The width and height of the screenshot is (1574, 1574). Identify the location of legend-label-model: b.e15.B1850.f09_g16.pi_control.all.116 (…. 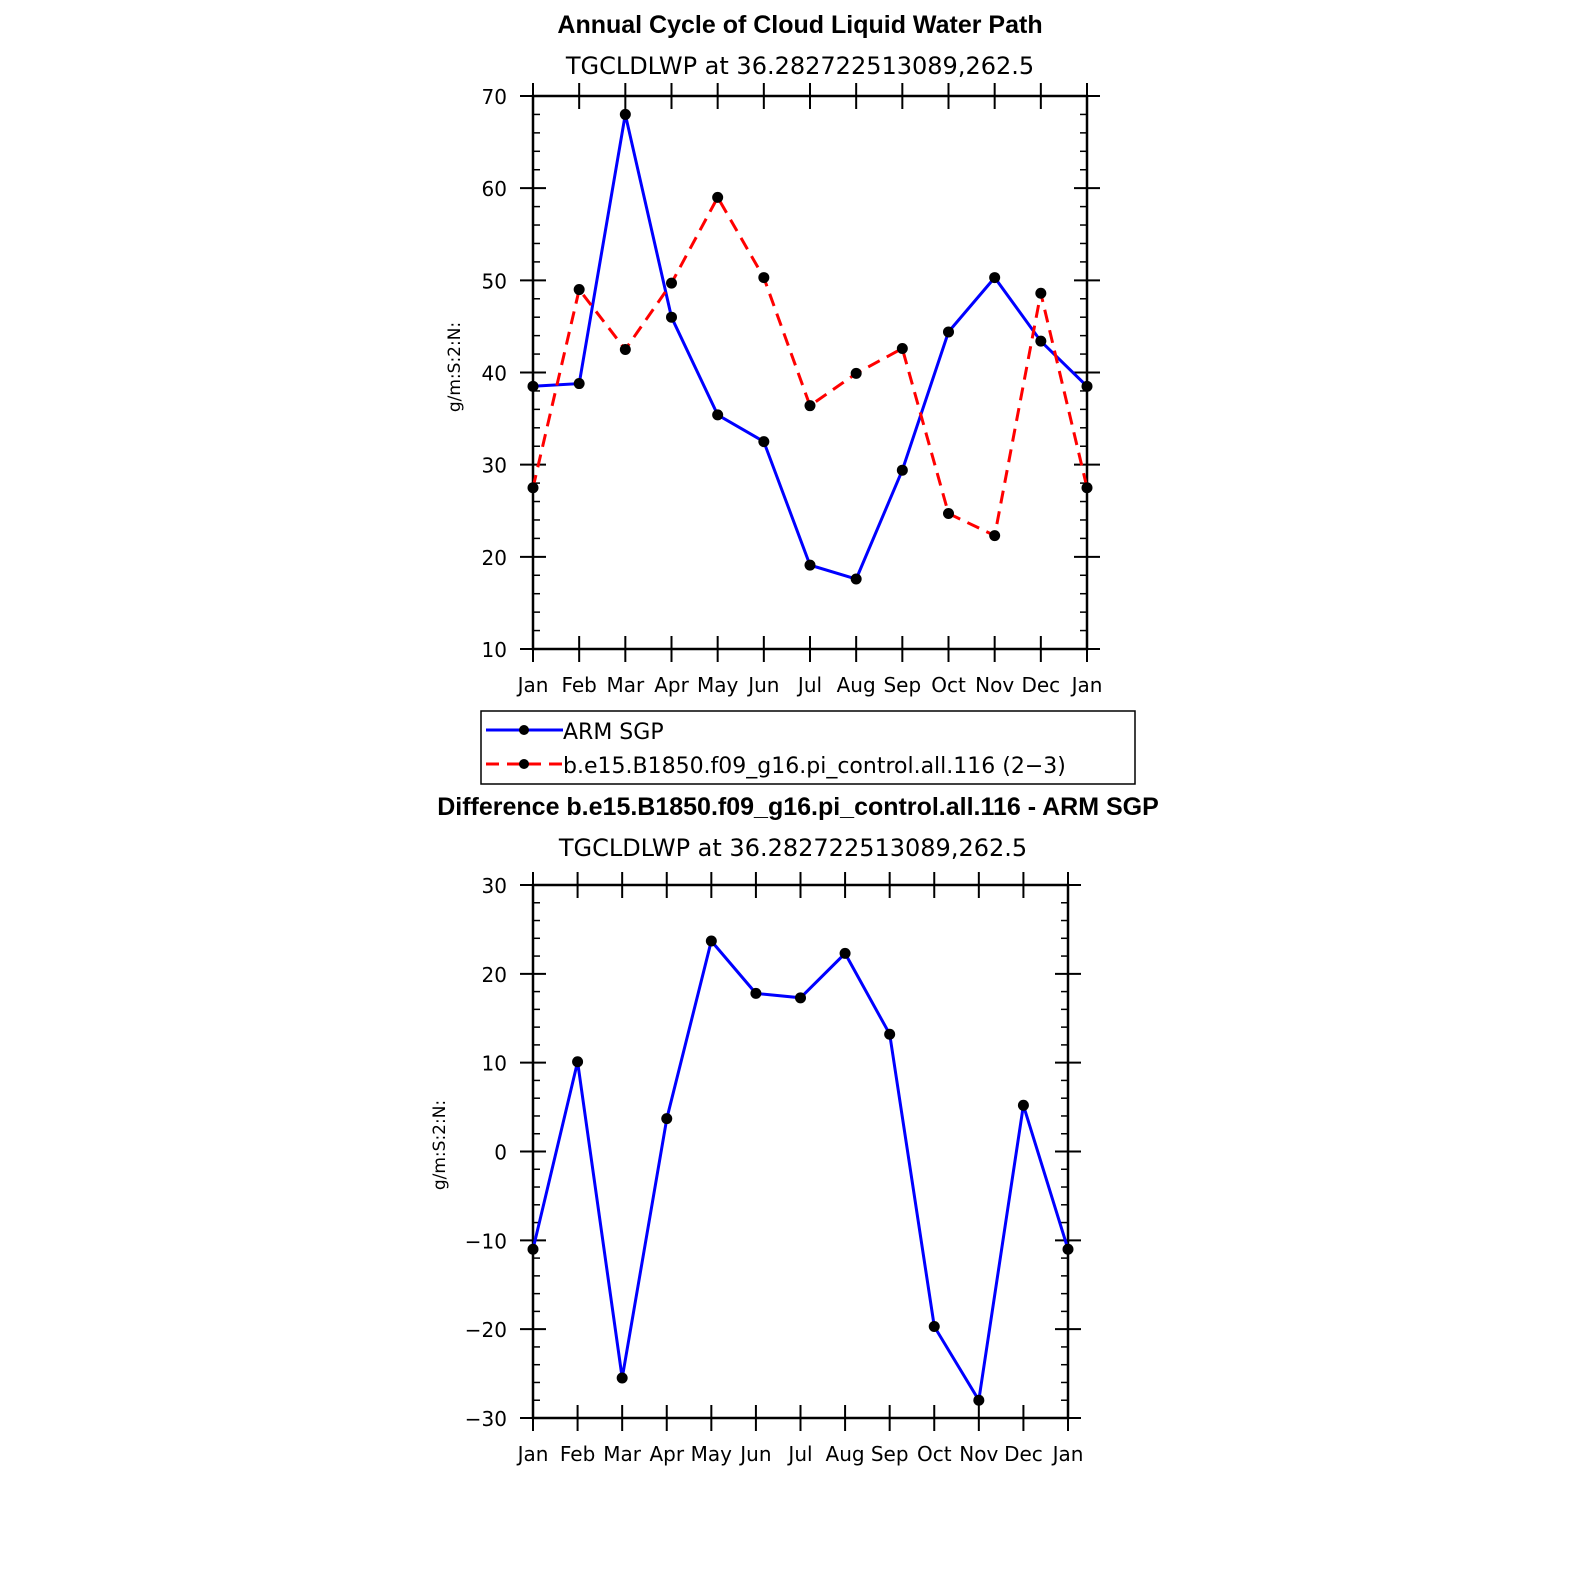
(814, 766).